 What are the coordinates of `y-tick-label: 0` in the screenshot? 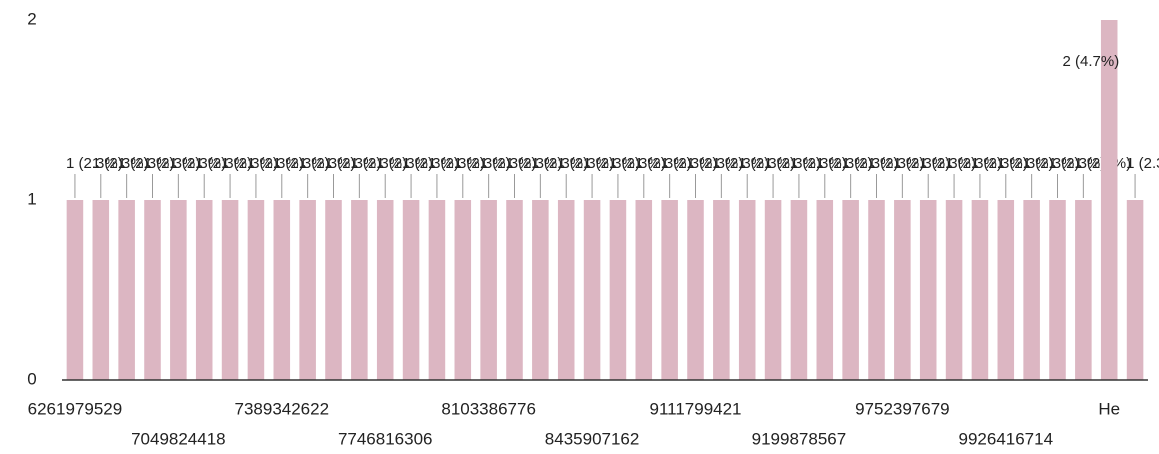 It's located at (31, 378).